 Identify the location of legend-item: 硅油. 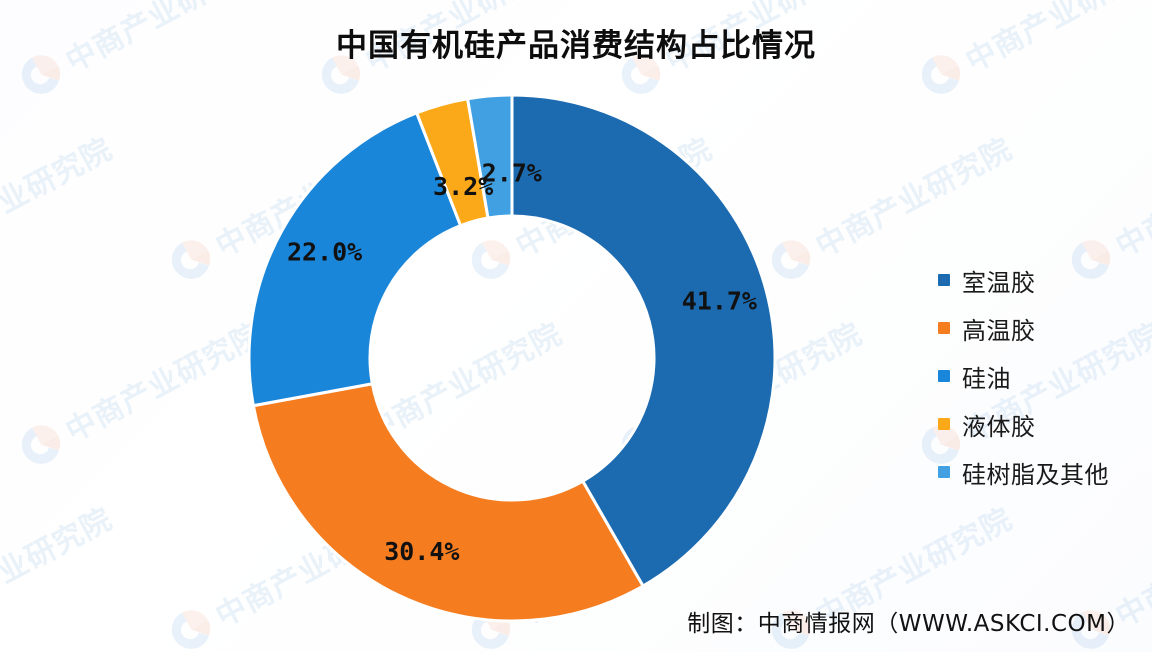
(1043, 376).